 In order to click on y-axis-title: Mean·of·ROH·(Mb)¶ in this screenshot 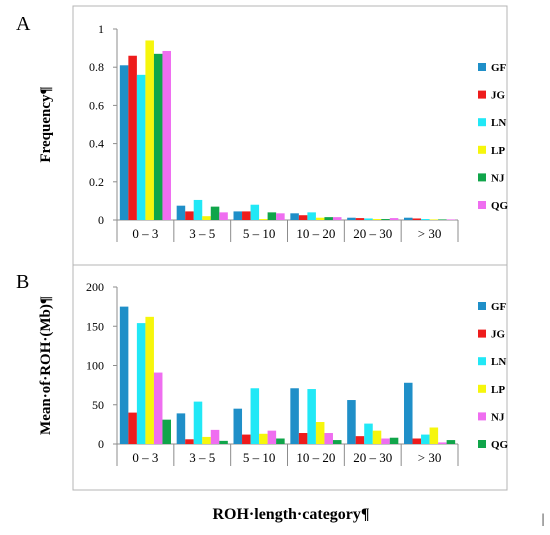, I will do `click(46, 365)`.